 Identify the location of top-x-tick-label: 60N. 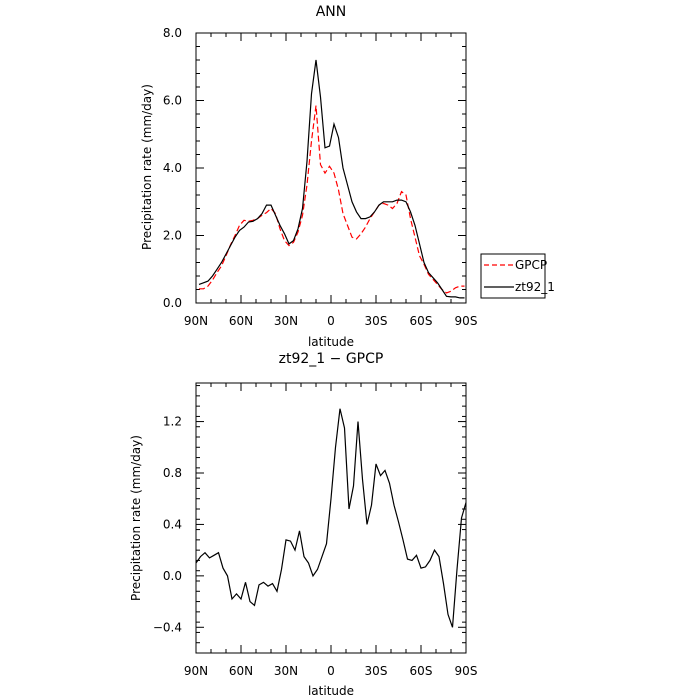
(241, 321).